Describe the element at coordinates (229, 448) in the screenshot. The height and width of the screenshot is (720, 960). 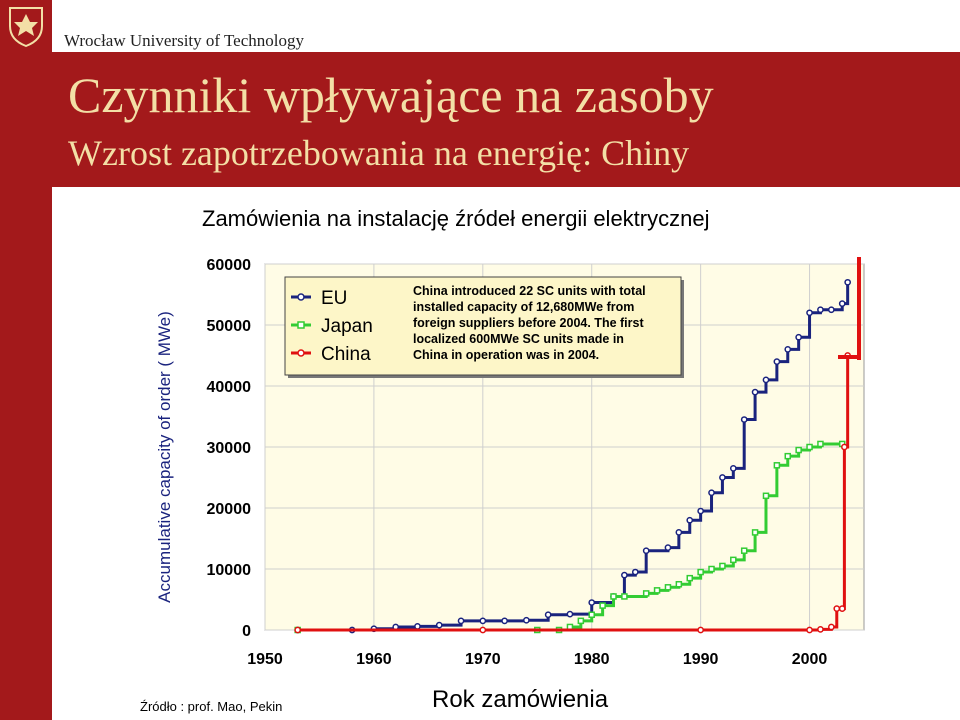
I see `y-tick-label: 30000` at that location.